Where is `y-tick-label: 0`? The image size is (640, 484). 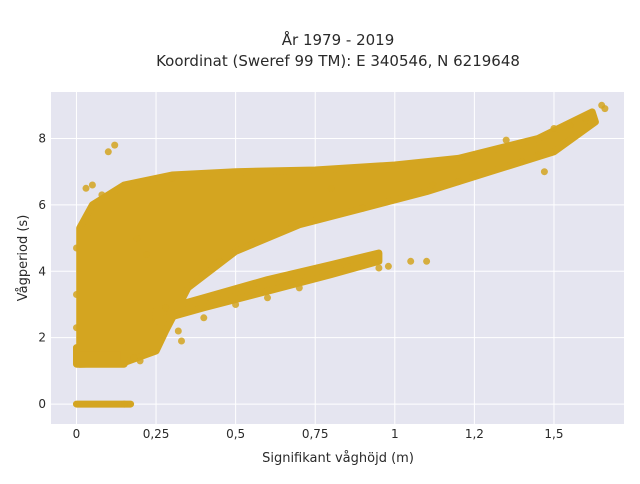
y-tick-label: 0 is located at coordinates (42, 404).